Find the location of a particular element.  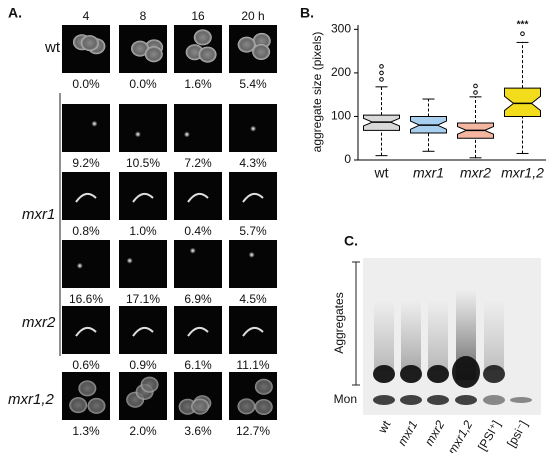

lane-label: [PSI⁺] is located at coordinates (489, 435).